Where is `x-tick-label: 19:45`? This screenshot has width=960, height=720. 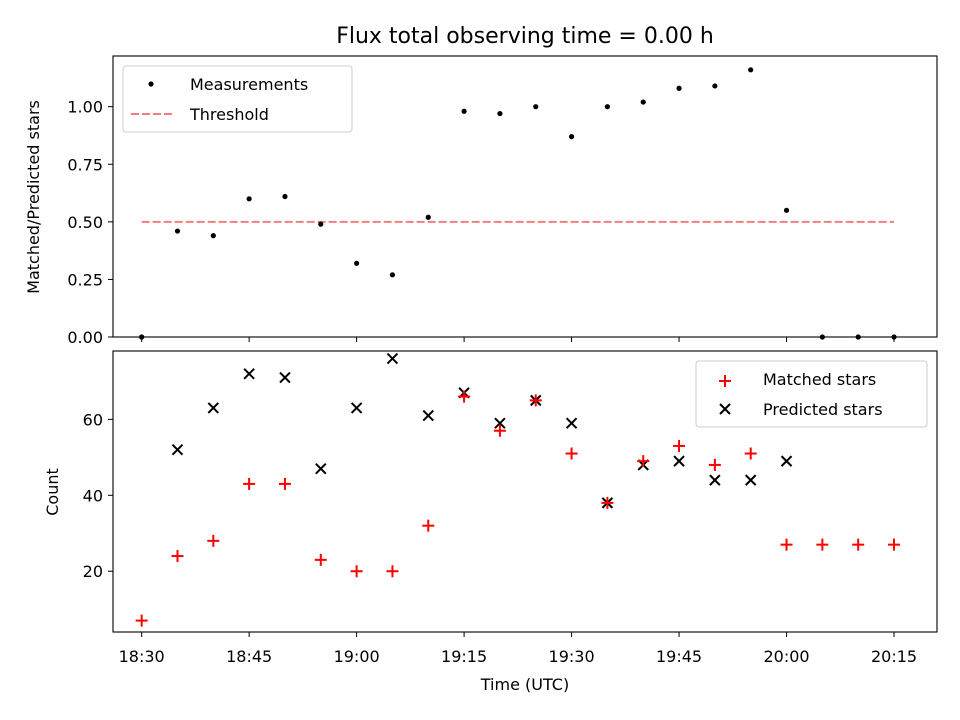
x-tick-label: 19:45 is located at coordinates (679, 656).